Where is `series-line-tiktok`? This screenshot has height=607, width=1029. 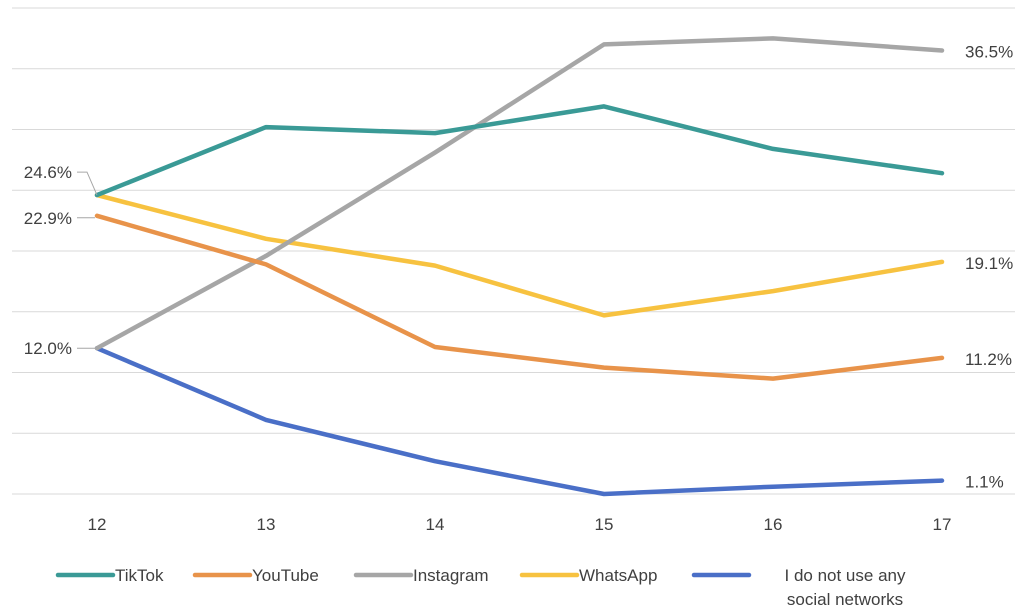
series-line-tiktok is located at coordinates (519, 151).